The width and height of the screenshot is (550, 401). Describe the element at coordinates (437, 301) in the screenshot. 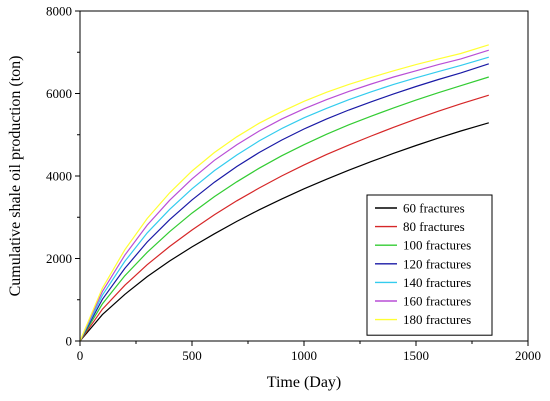

I see `legend-label: 160 fractures` at that location.